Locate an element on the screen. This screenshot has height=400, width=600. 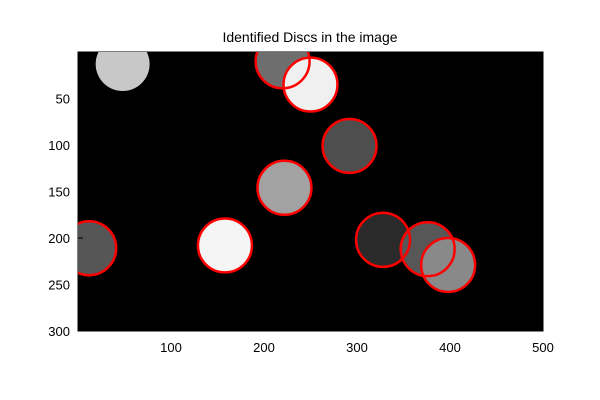
y-axis: 50 100 150 200 250 300 is located at coordinates (65, 215).